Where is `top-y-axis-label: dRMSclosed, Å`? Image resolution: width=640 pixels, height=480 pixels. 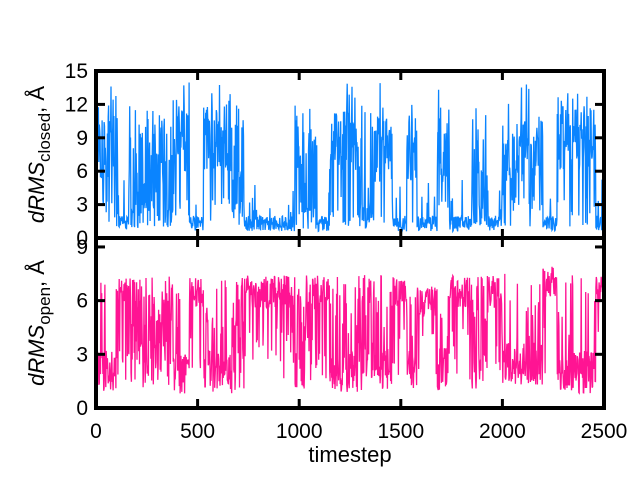
top-y-axis-label: dRMSclosed, Å is located at coordinates (39, 154).